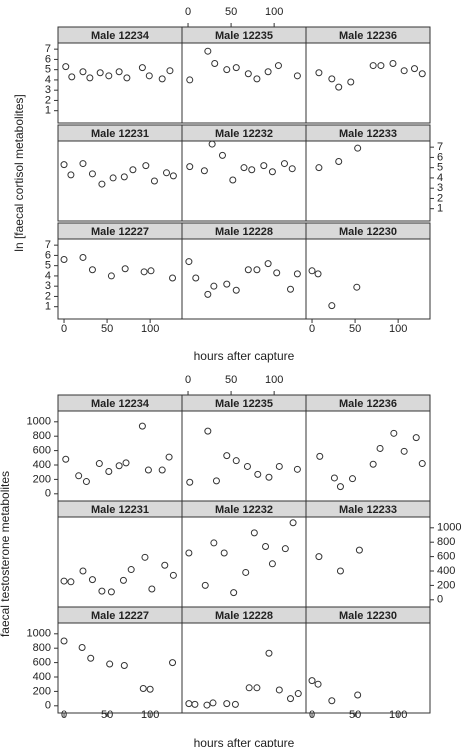  Describe the element at coordinates (244, 616) in the screenshot. I see `panel-title: Male 12228` at that location.